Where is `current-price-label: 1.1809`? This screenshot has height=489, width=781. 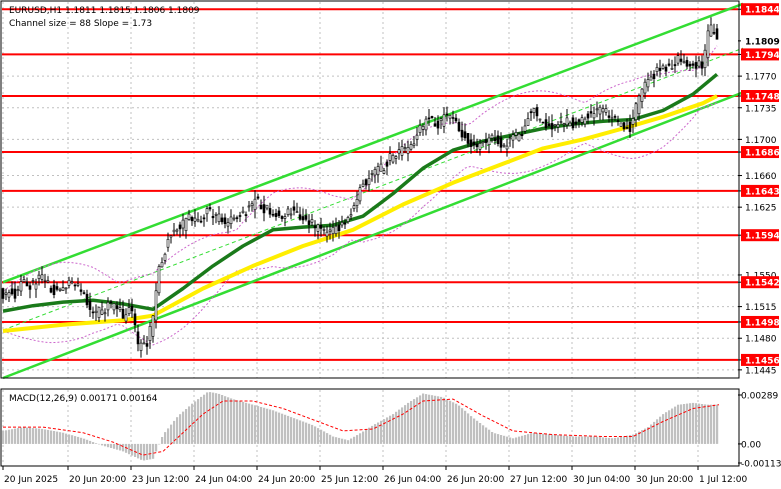
current-price-label: 1.1809 is located at coordinates (762, 42).